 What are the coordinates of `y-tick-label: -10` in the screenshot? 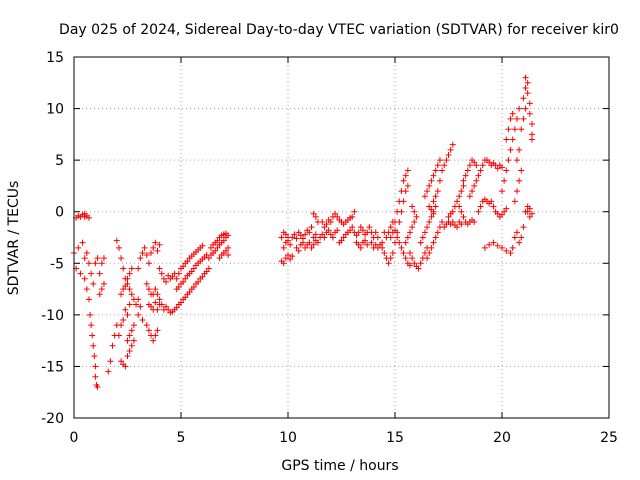 It's located at (52, 316).